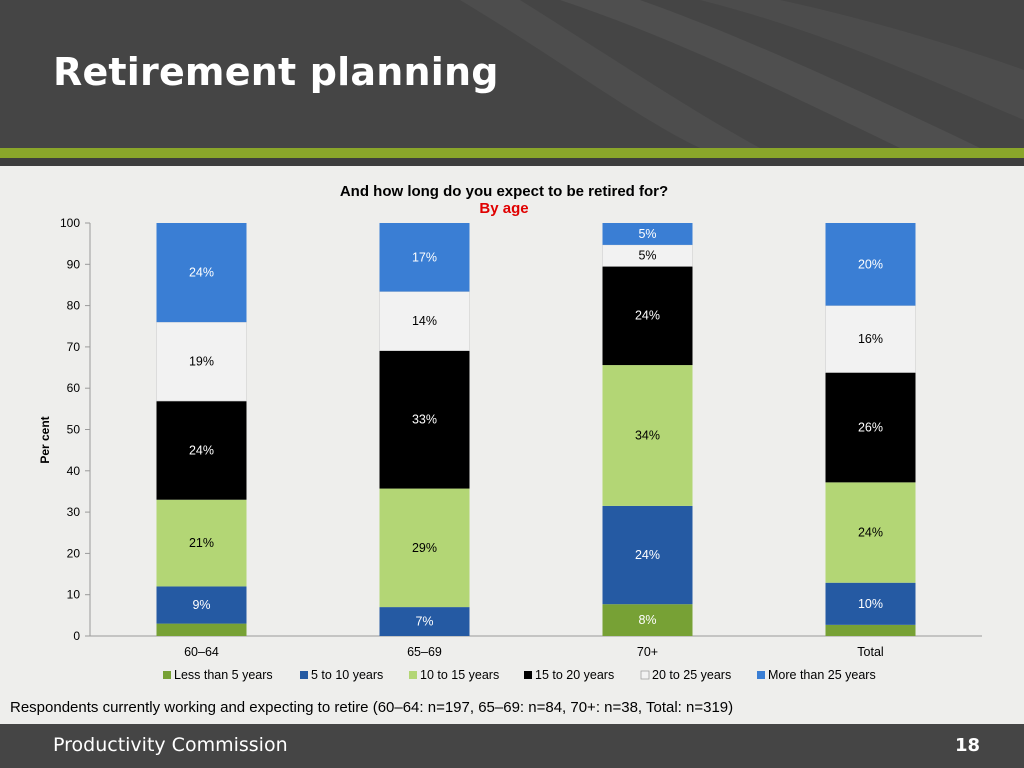  I want to click on y-tick-label: 30, so click(74, 512).